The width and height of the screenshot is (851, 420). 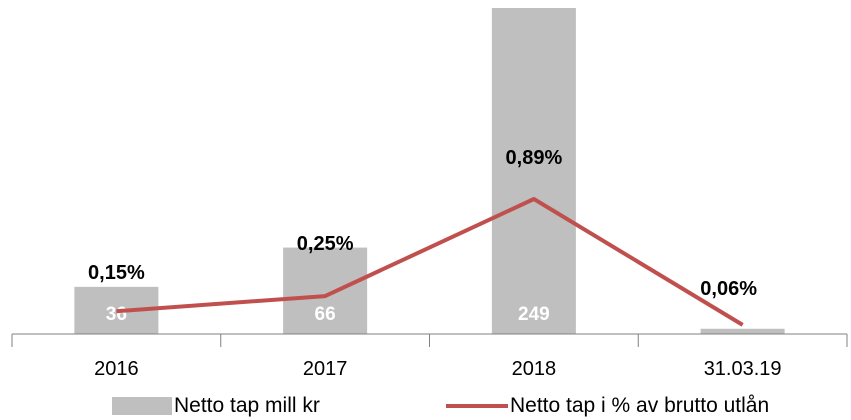 I want to click on bar-31.03.19, so click(x=742, y=331).